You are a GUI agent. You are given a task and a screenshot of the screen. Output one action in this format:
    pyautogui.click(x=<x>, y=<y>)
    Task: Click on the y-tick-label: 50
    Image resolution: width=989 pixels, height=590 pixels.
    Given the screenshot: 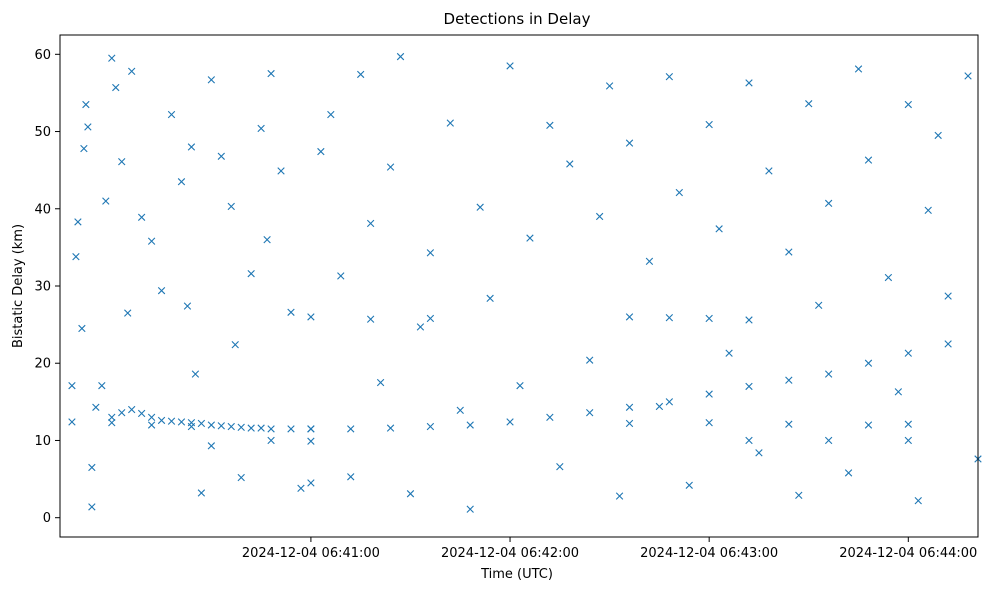 What is the action you would take?
    pyautogui.click(x=42, y=132)
    